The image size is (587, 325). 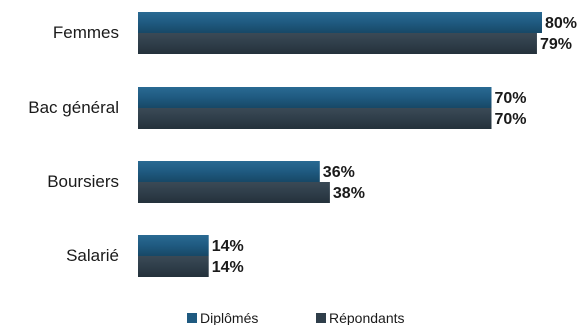 What do you see at coordinates (83, 181) in the screenshot?
I see `category-label: Boursiers` at bounding box center [83, 181].